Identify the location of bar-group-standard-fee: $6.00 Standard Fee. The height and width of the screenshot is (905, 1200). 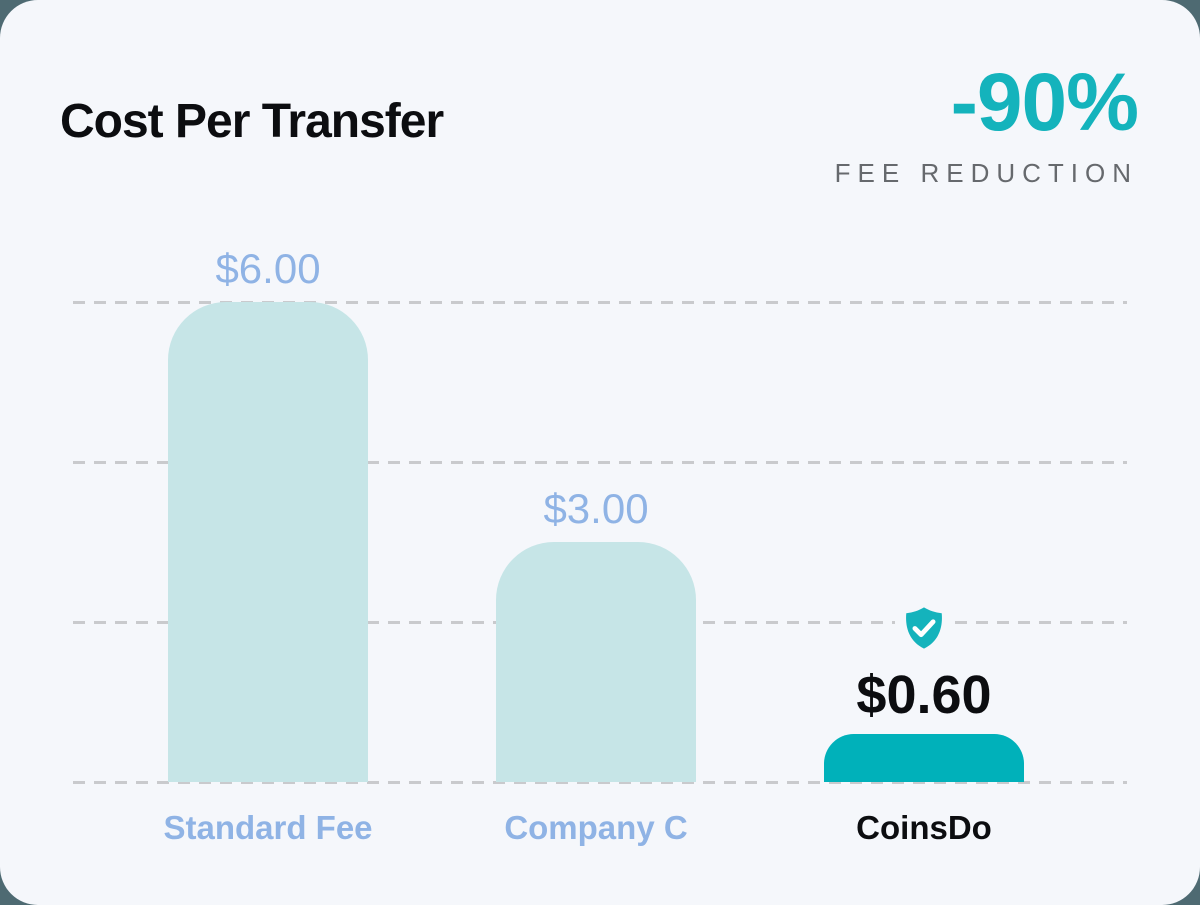
(267, 546).